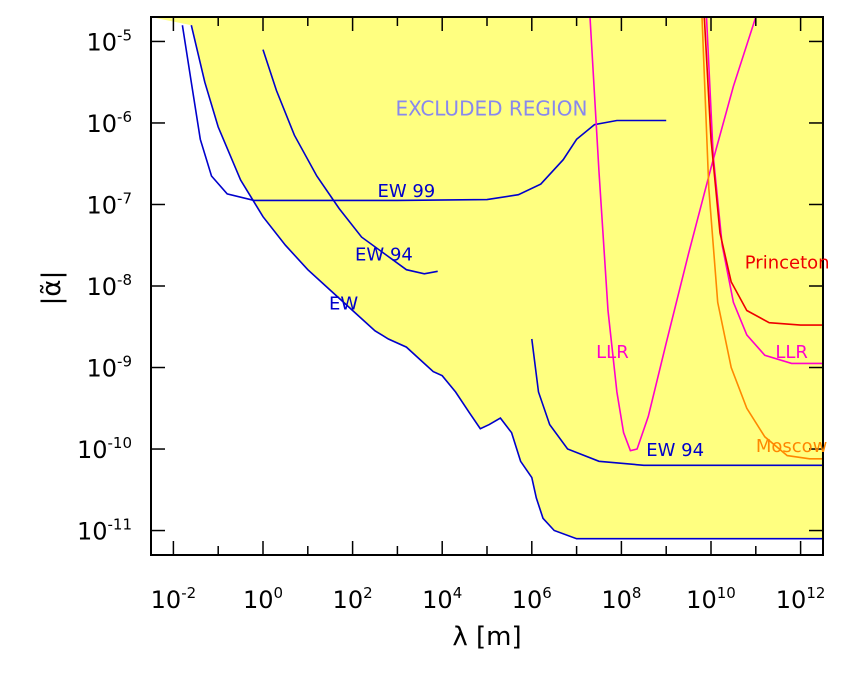 This screenshot has width=854, height=676. What do you see at coordinates (406, 191) in the screenshot?
I see `series-label-ew-99-3: EW 99` at bounding box center [406, 191].